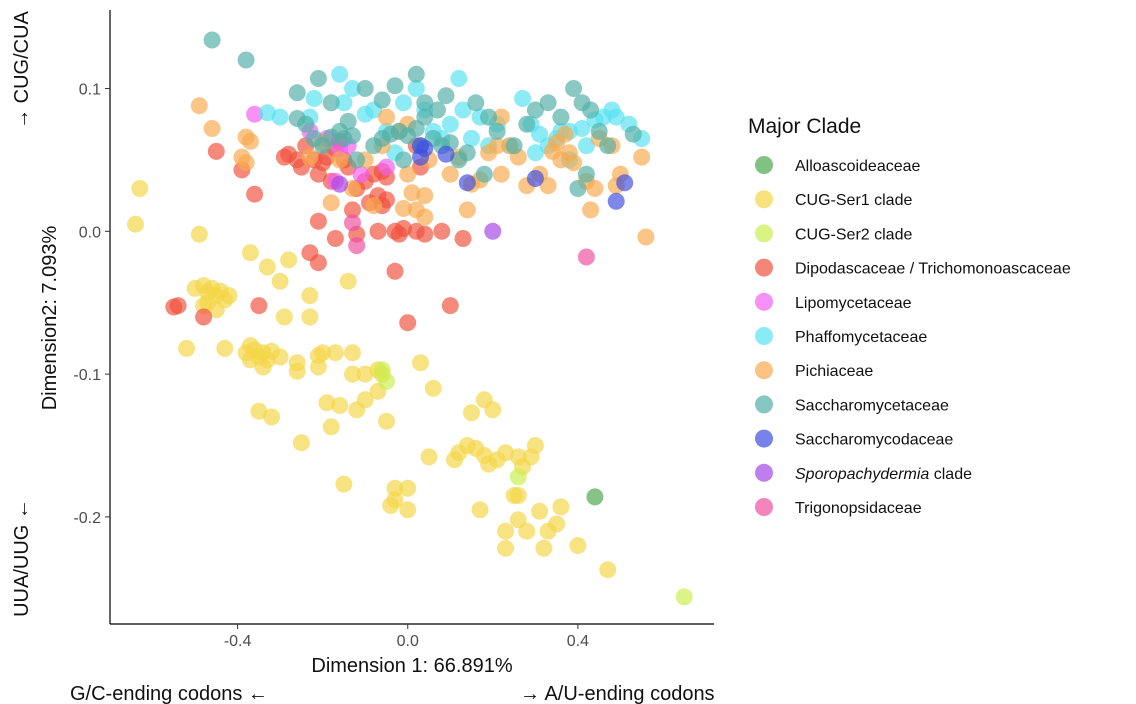  I want to click on series-saccharomycetaceae, so click(422, 114).